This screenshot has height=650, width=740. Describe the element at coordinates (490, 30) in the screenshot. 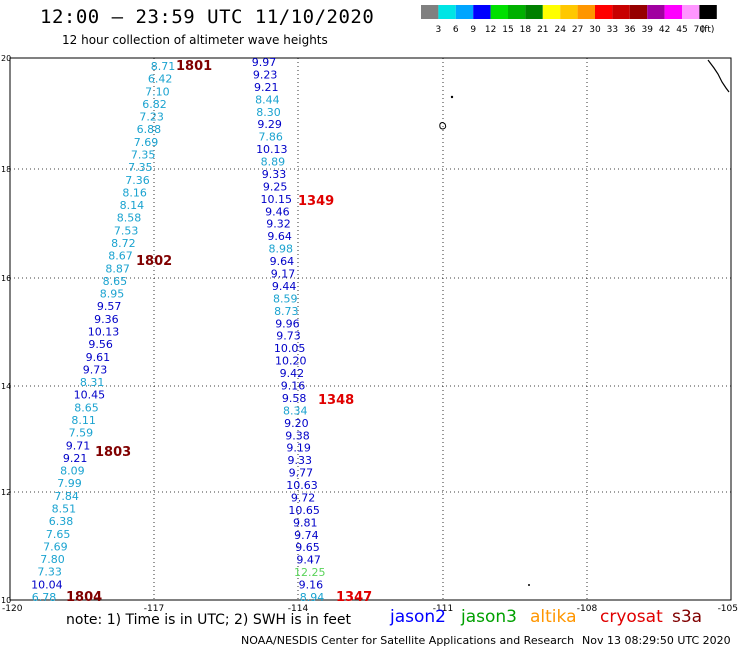

I see `colorbar-label: 12` at that location.